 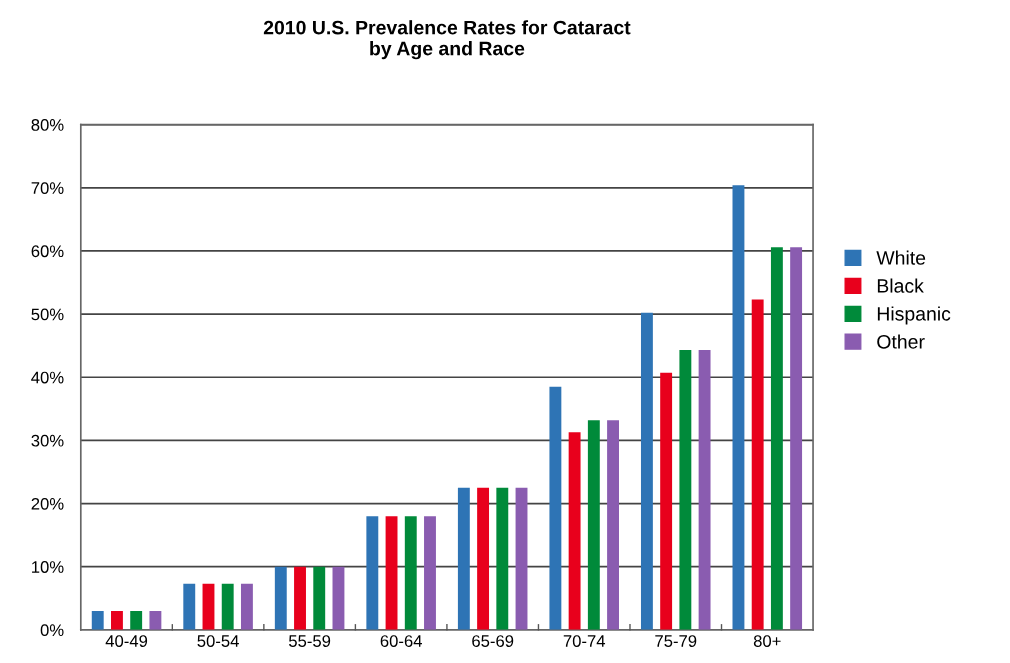 What do you see at coordinates (901, 257) in the screenshot?
I see `legend-label: White` at bounding box center [901, 257].